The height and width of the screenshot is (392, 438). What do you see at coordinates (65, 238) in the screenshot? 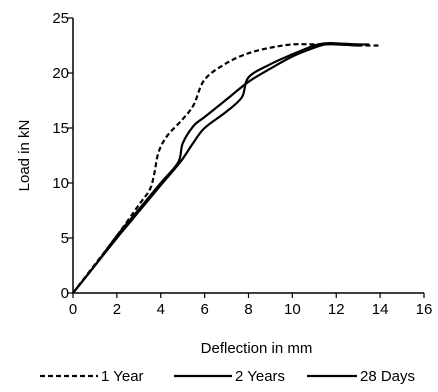
I see `y-tick-label: 5` at bounding box center [65, 238].